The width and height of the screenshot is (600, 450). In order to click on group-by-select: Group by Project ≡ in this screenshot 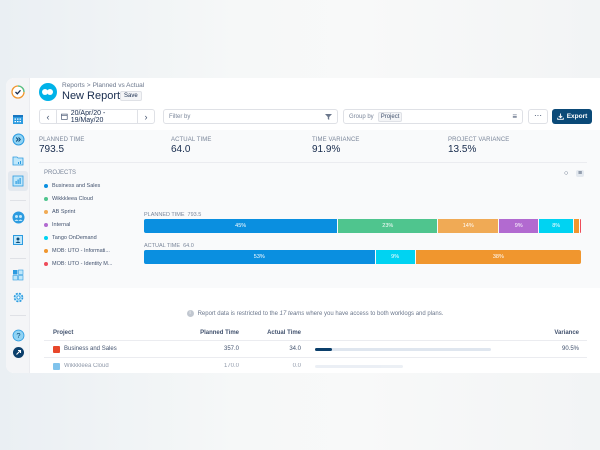, I will do `click(433, 116)`.